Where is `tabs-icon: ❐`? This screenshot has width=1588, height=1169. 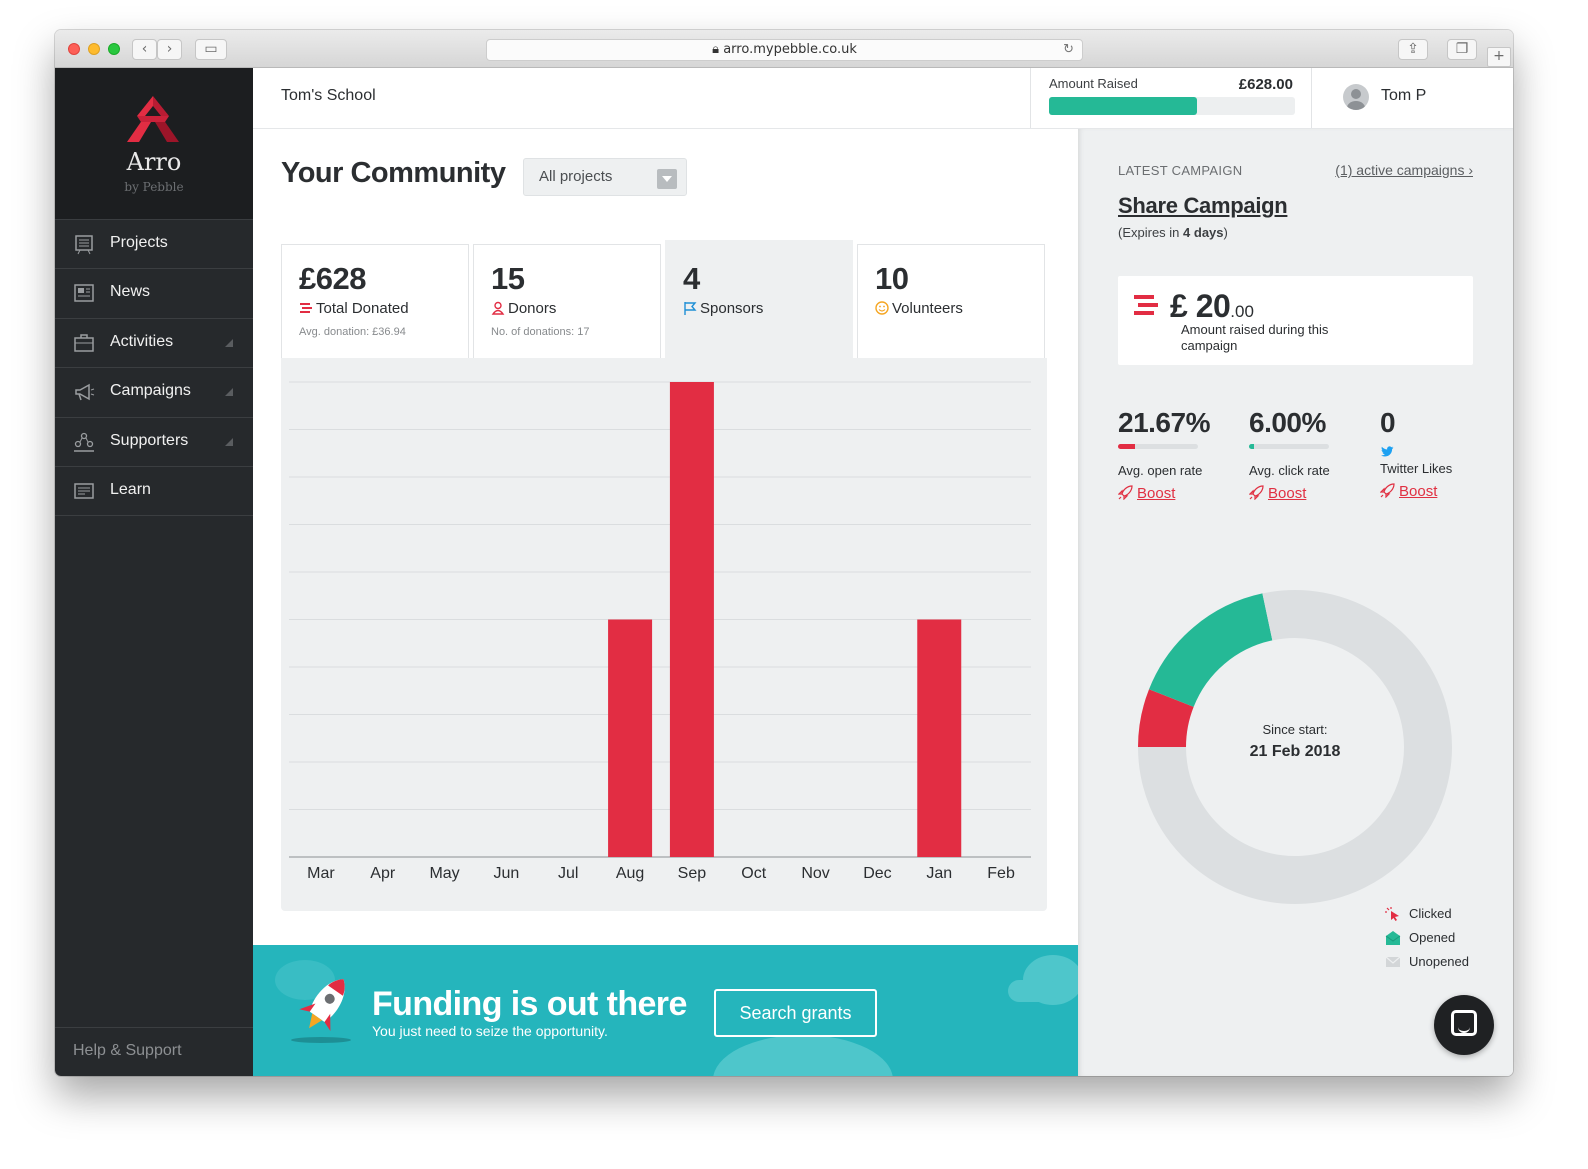
tabs-icon: ❐ is located at coordinates (1462, 49).